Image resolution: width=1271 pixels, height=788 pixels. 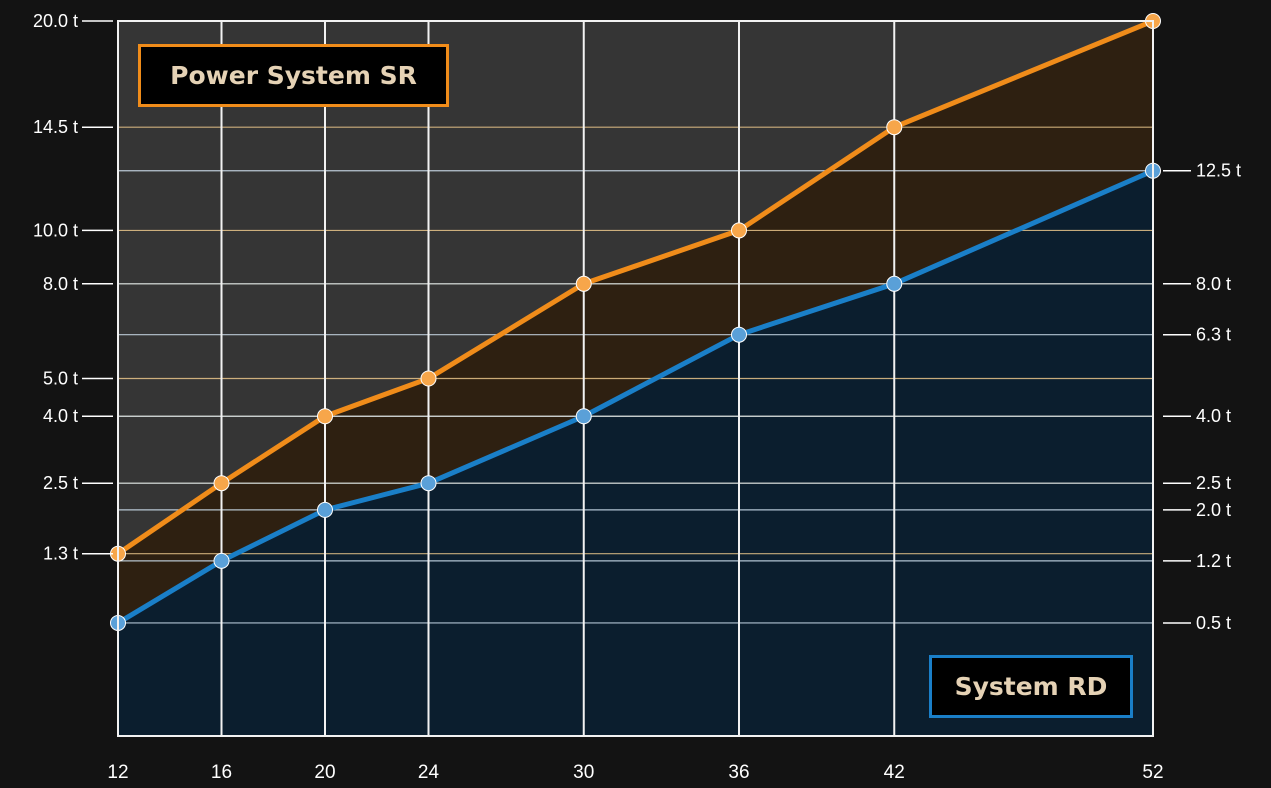 I want to click on legend-label-sr: Power System SR, so click(x=293, y=75).